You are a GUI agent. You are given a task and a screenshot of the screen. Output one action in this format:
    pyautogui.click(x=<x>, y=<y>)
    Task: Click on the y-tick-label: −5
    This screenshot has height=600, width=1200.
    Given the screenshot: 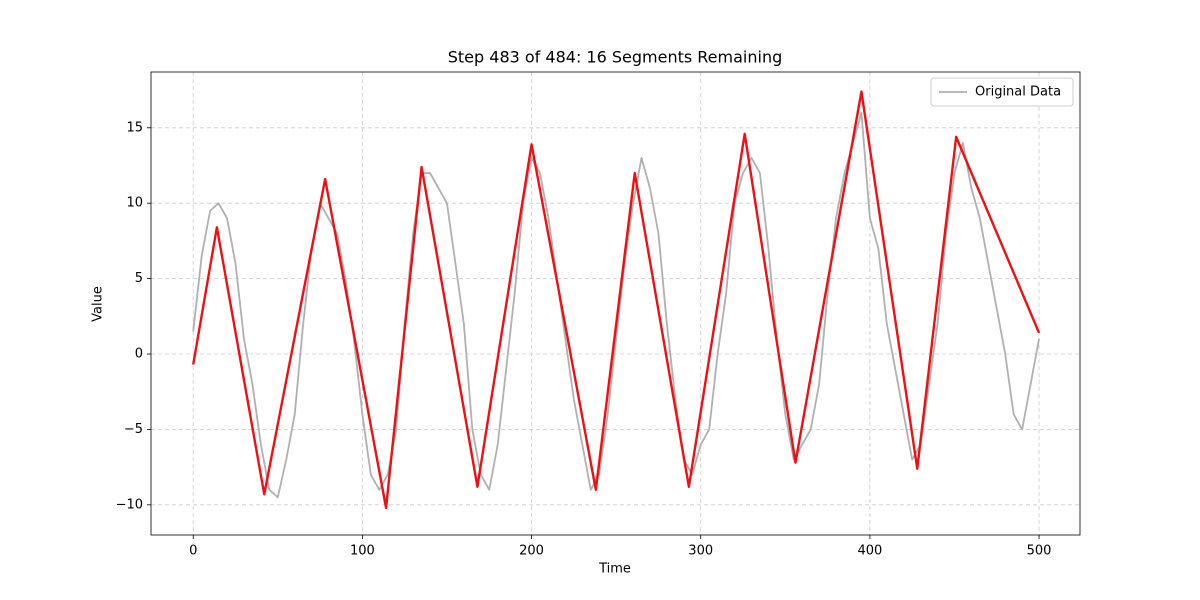 What is the action you would take?
    pyautogui.click(x=133, y=429)
    